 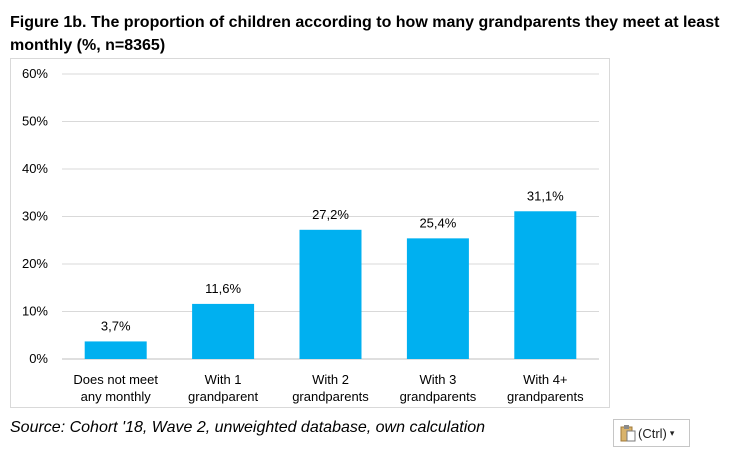 What do you see at coordinates (35, 311) in the screenshot?
I see `y-tick-label: 10%` at bounding box center [35, 311].